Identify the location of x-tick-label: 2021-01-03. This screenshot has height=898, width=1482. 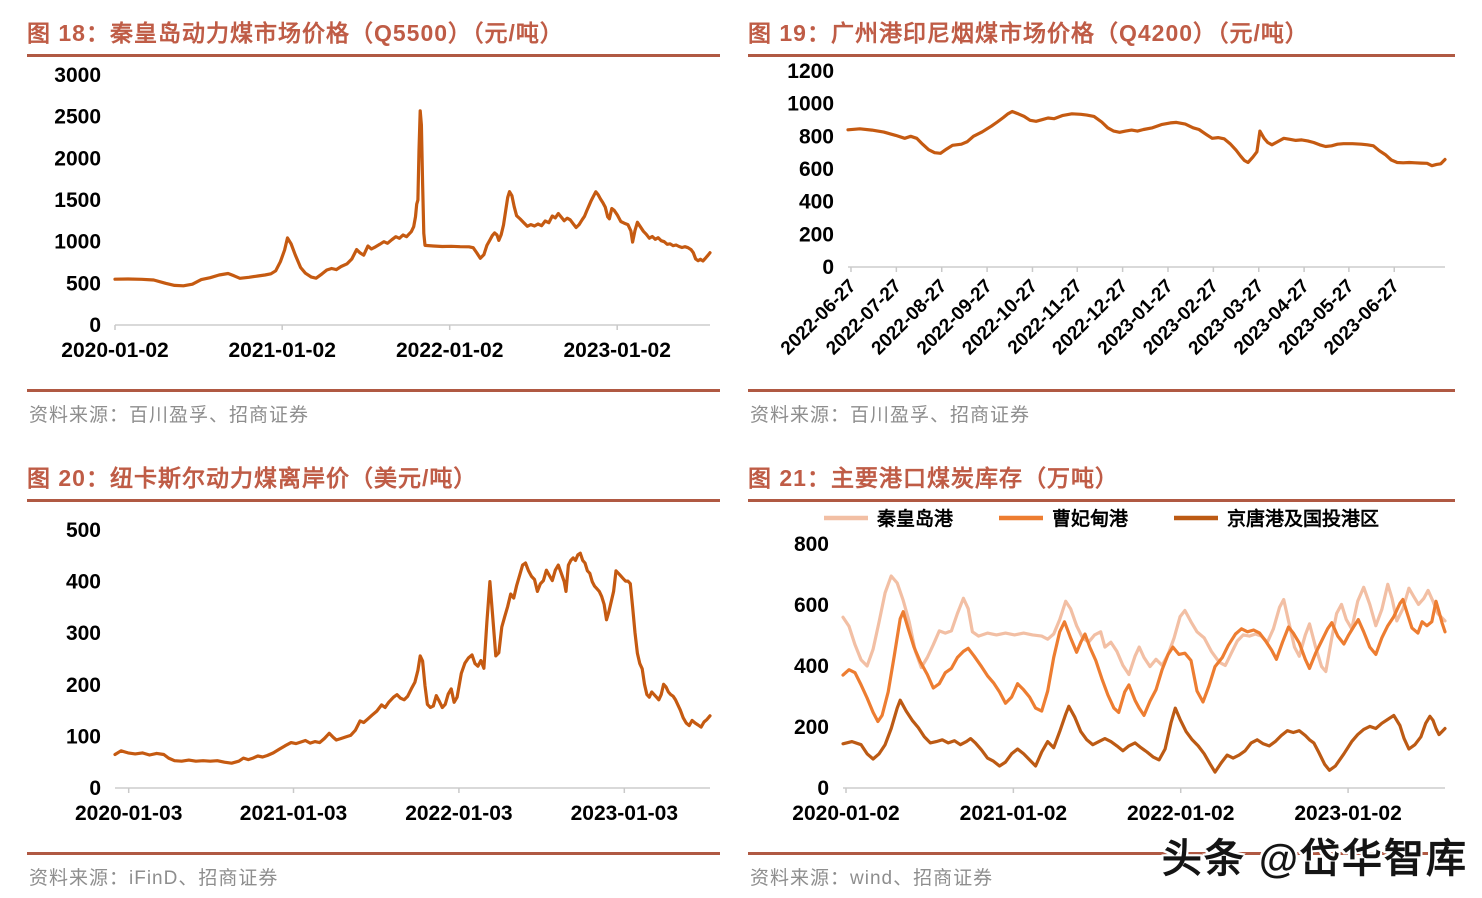
(293, 813).